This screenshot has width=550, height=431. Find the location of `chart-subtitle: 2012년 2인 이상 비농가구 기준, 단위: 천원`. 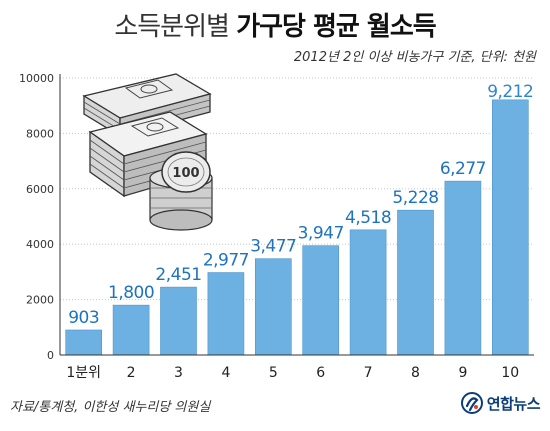

chart-subtitle: 2012년 2인 이상 비농가구 기준, 단위: 천원 is located at coordinates (414, 57).